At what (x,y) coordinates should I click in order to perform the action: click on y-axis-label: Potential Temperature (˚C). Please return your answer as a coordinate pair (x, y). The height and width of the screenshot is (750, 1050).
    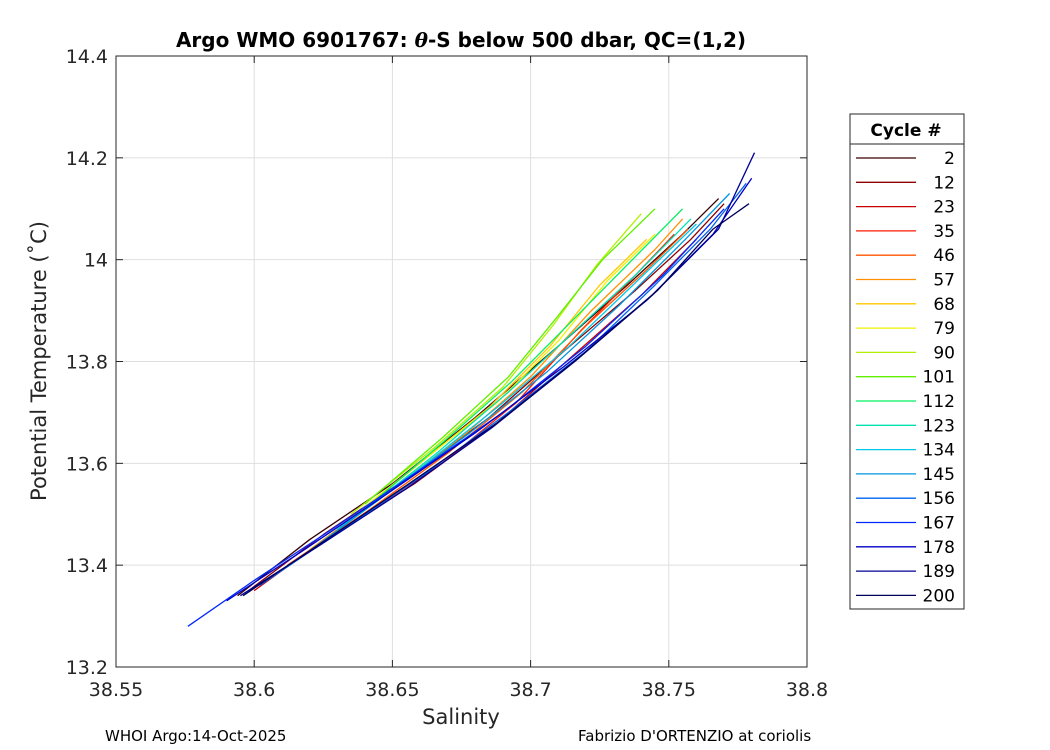
    Looking at the image, I should click on (39, 361).